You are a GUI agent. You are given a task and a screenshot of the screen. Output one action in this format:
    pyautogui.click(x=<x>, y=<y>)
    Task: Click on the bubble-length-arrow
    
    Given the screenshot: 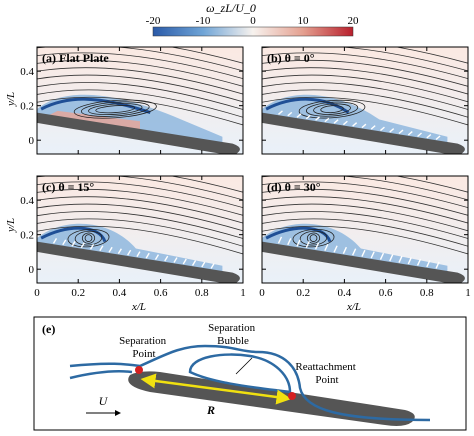 What is the action you would take?
    pyautogui.click(x=216, y=389)
    